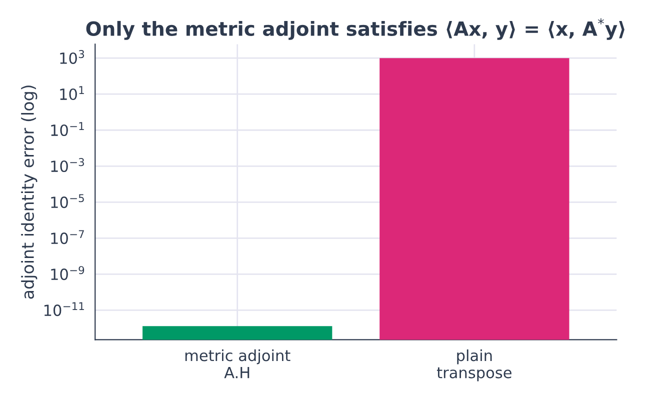 The height and width of the screenshot is (402, 656). I want to click on y-tick-label: 10$^{−9}$, so click(67, 273).